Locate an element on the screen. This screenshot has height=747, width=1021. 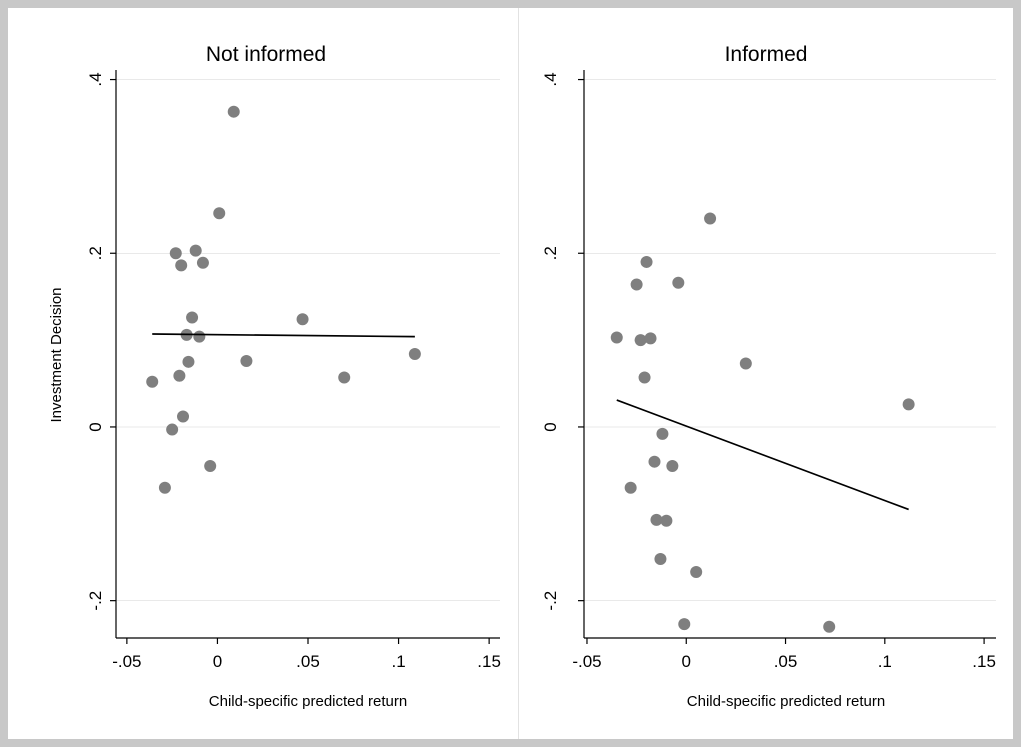
y-axis-title: Investment Decision is located at coordinates (56, 354).